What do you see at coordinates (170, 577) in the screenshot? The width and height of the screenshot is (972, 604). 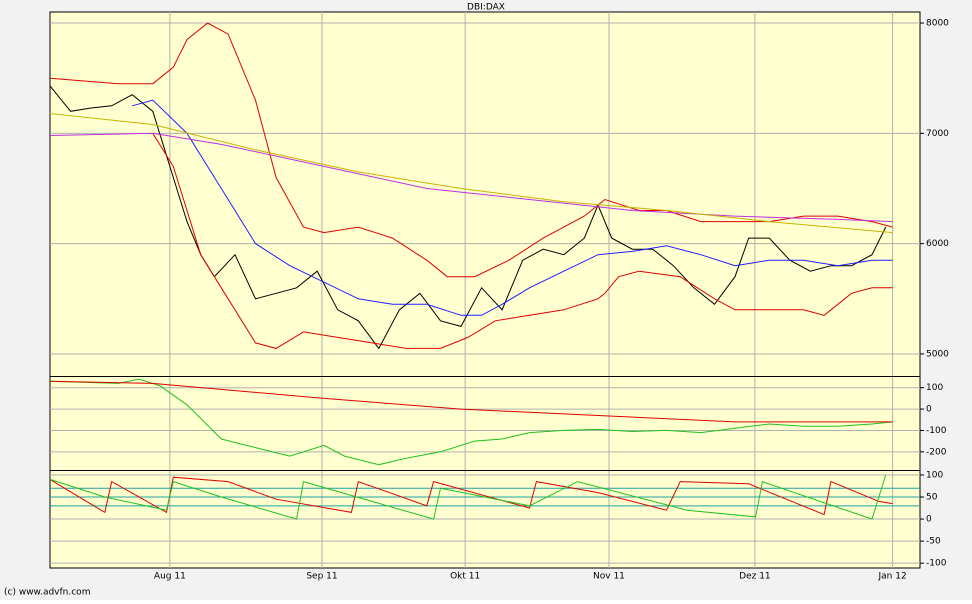 I see `x-tick-label: Aug 11` at bounding box center [170, 577].